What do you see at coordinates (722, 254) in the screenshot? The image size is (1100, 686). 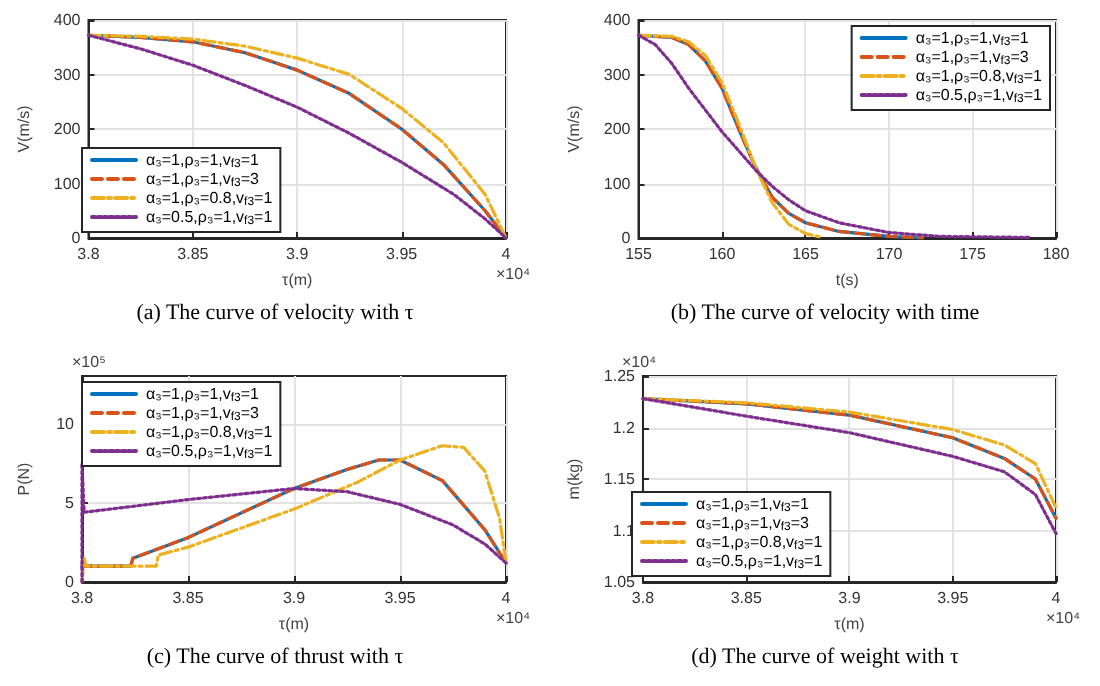 I see `x-tick-label: 160` at bounding box center [722, 254].